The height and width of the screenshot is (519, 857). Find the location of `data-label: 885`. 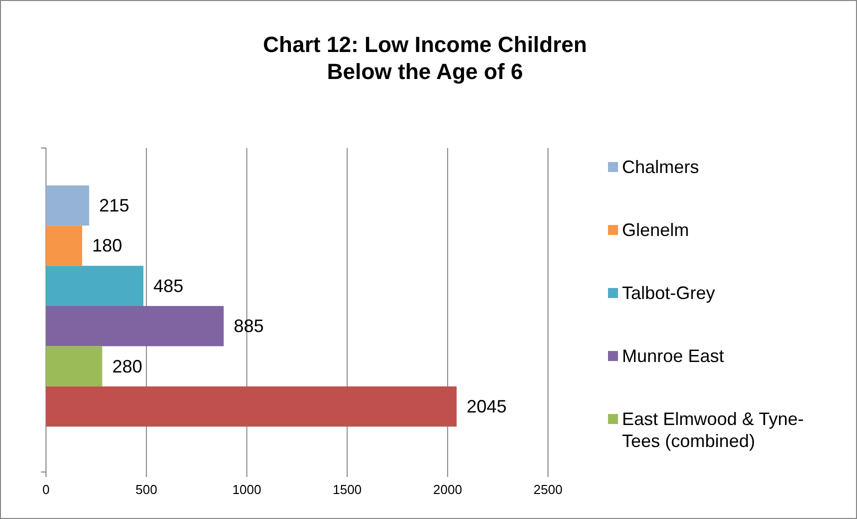

data-label: 885 is located at coordinates (249, 326).